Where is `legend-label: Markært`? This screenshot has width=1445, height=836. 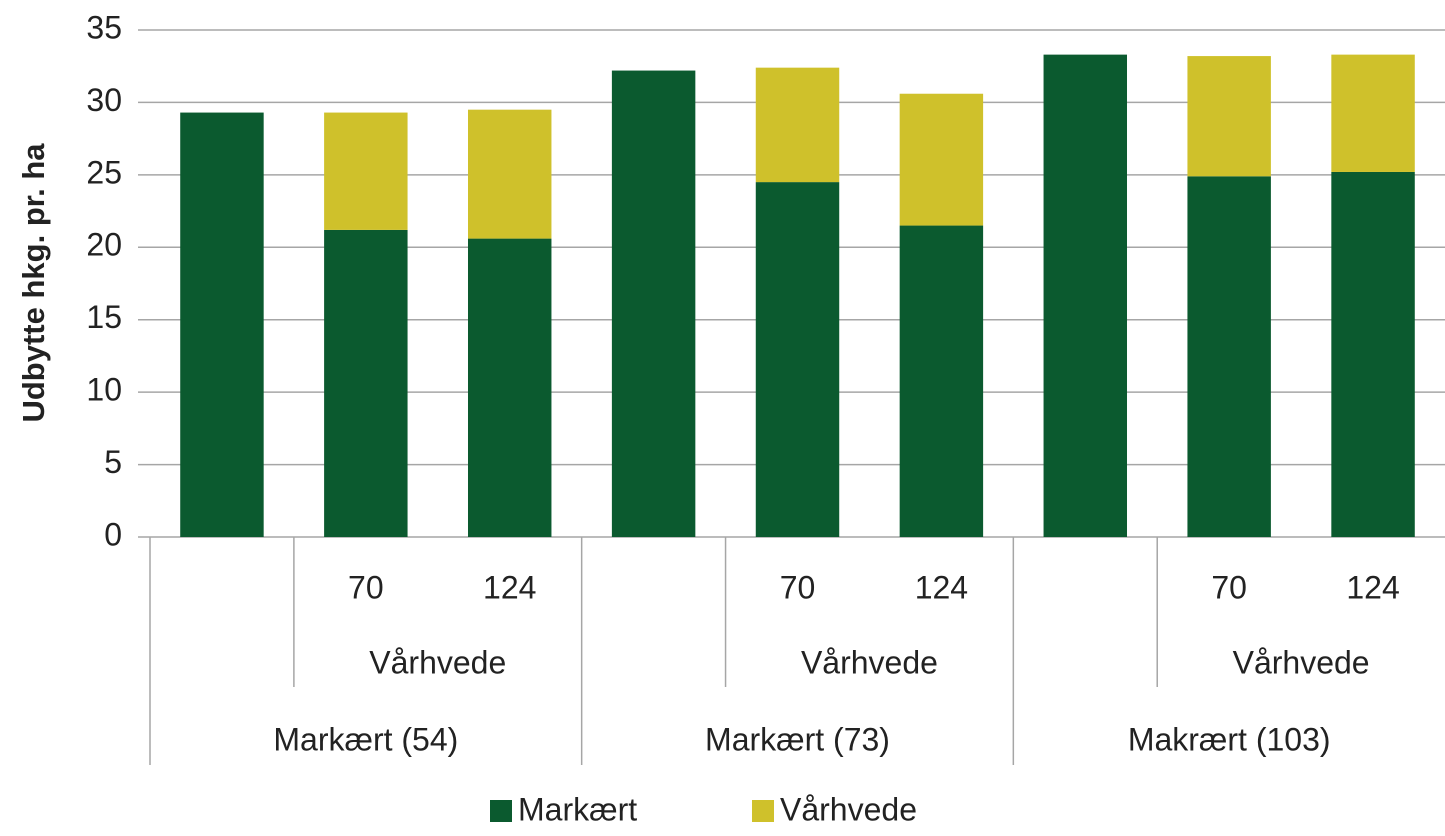 legend-label: Markært is located at coordinates (577, 809).